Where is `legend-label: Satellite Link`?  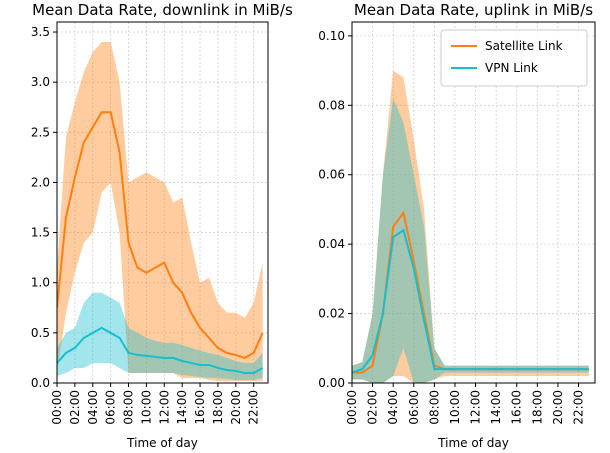 legend-label: Satellite Link is located at coordinates (524, 46).